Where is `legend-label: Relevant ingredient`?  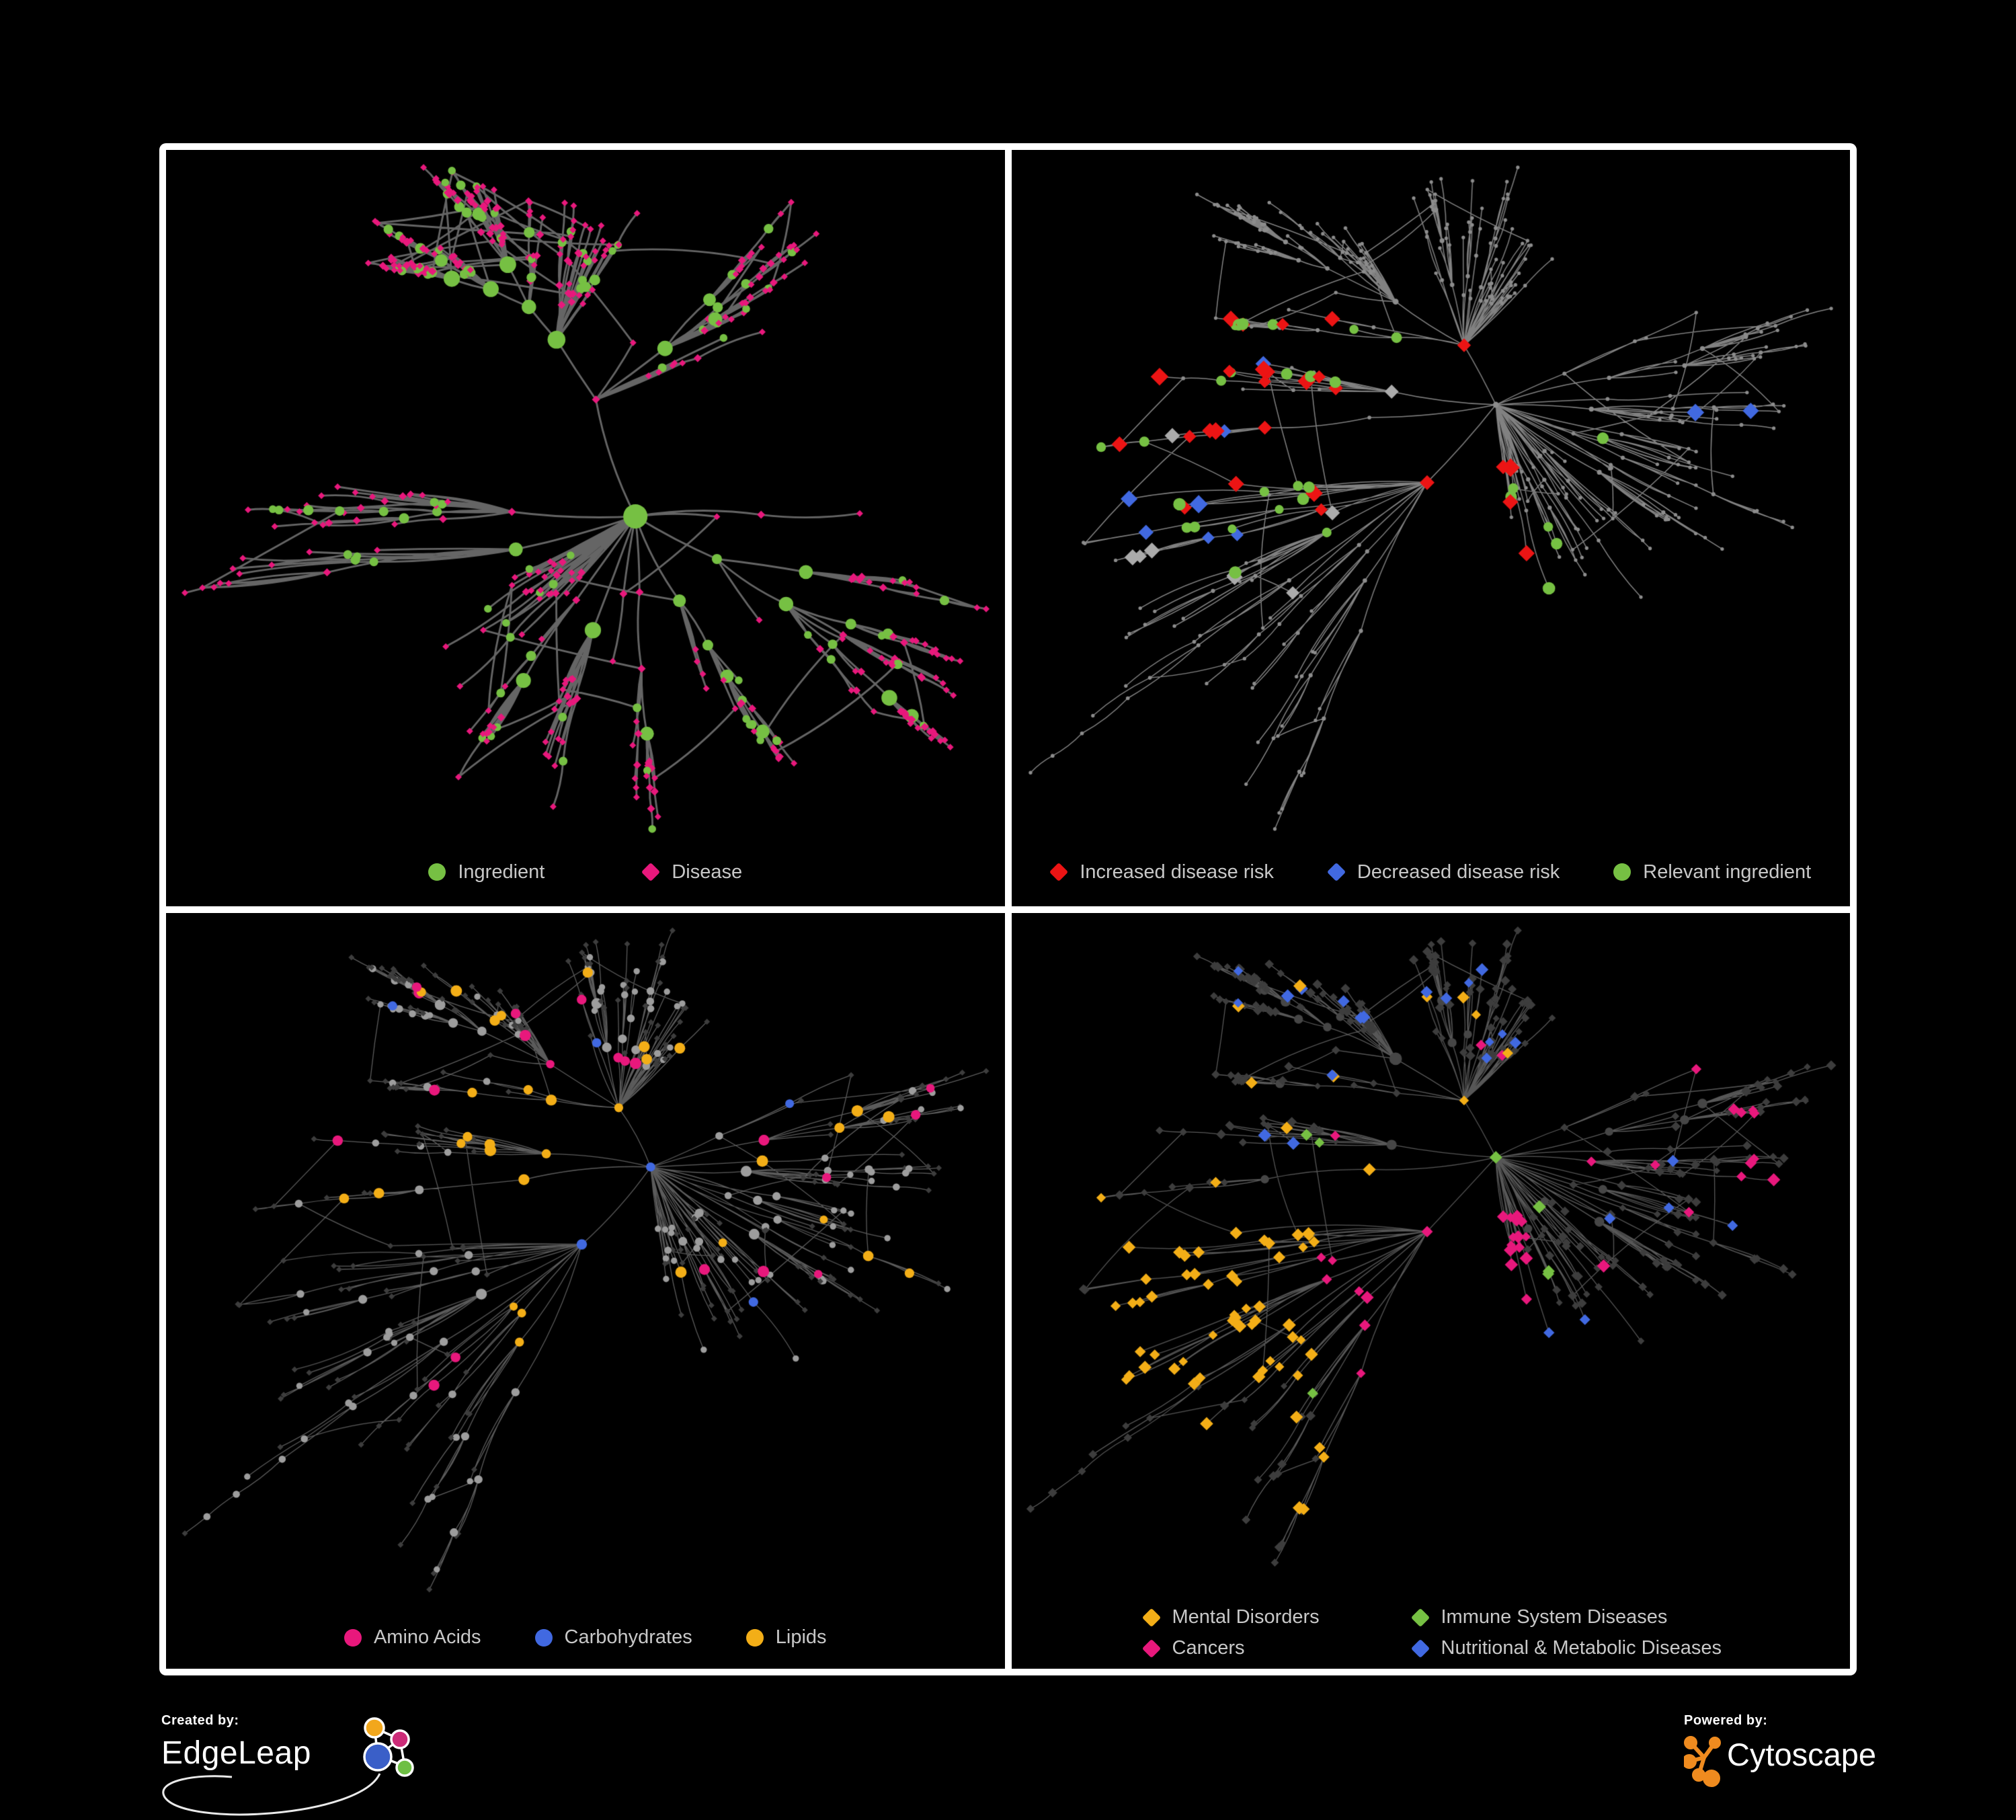 legend-label: Relevant ingredient is located at coordinates (1727, 872).